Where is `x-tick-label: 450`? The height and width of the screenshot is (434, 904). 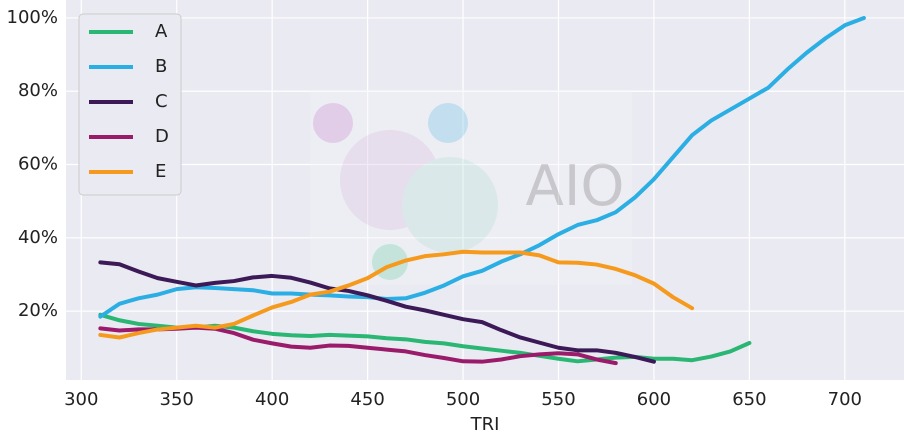 x-tick-label: 450 is located at coordinates (367, 399).